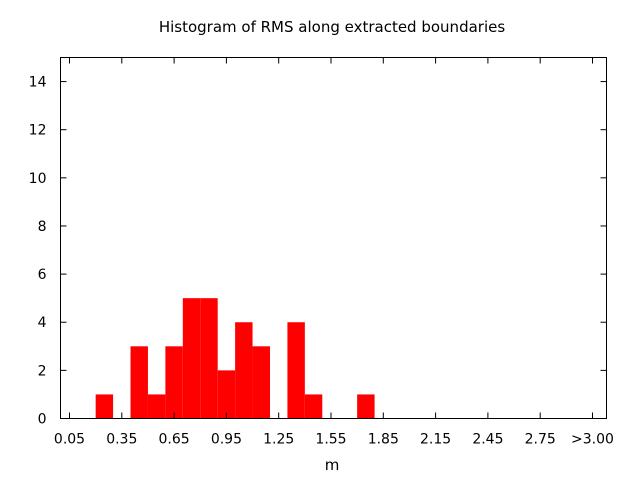 This screenshot has height=480, width=640. What do you see at coordinates (38, 83) in the screenshot?
I see `y-tick-label: 14` at bounding box center [38, 83].